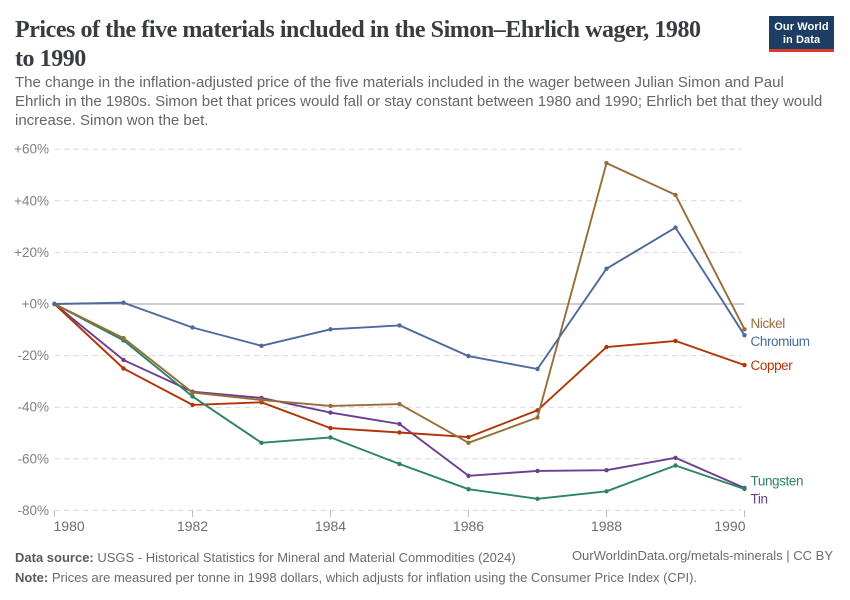 The height and width of the screenshot is (600, 850). Describe the element at coordinates (31, 149) in the screenshot. I see `svg-text: +60%` at that location.